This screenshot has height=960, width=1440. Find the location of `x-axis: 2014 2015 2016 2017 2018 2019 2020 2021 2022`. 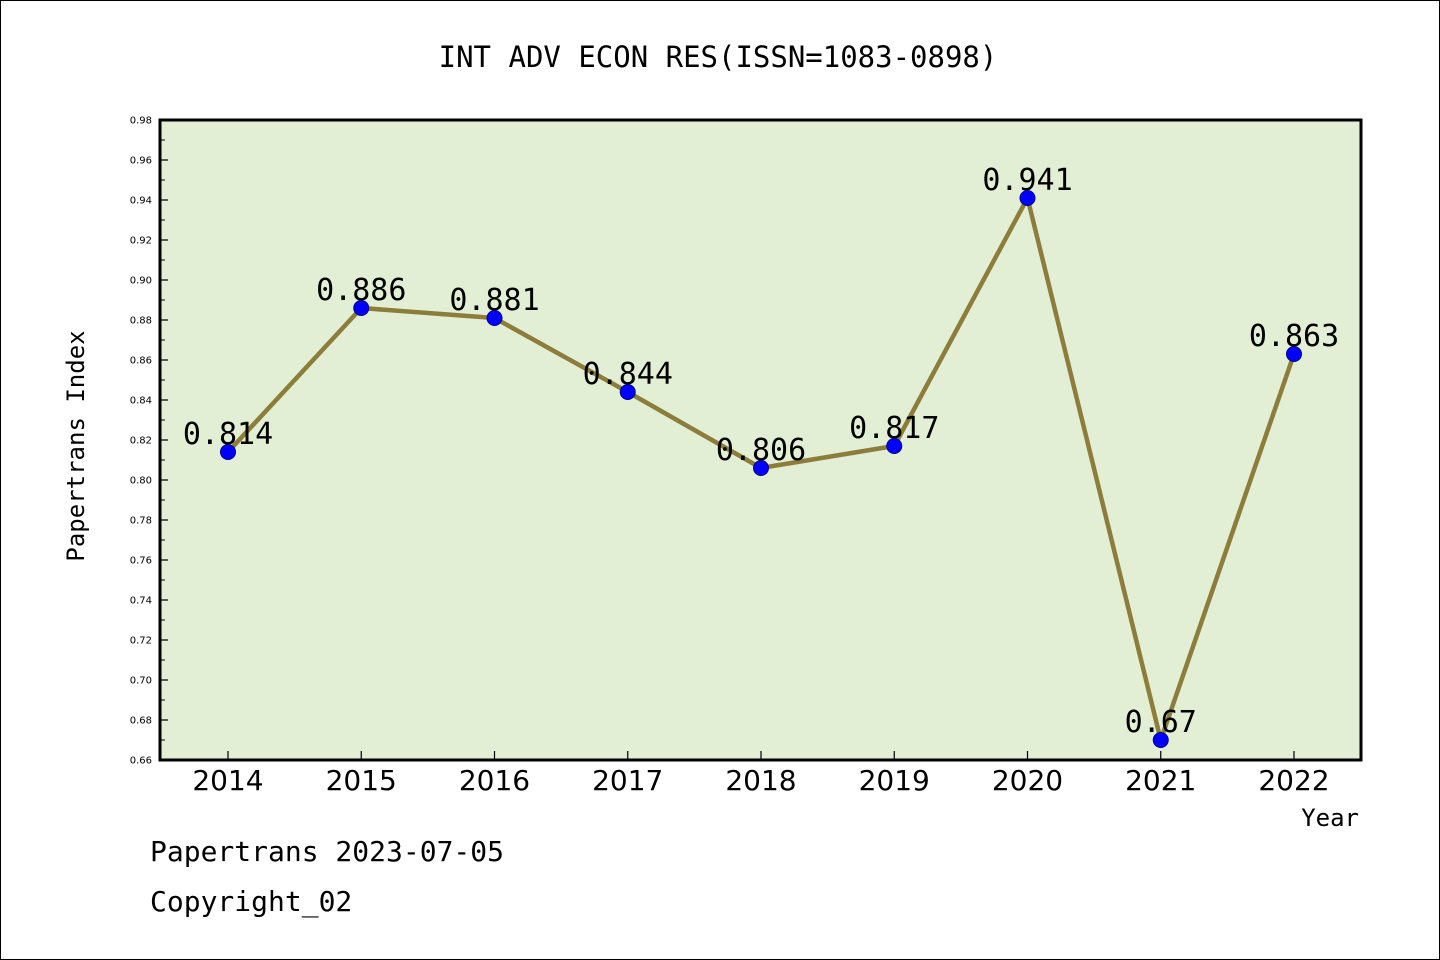

x-axis: 2014 2015 2016 2017 2018 2019 2020 2021 2022 is located at coordinates (761, 774).